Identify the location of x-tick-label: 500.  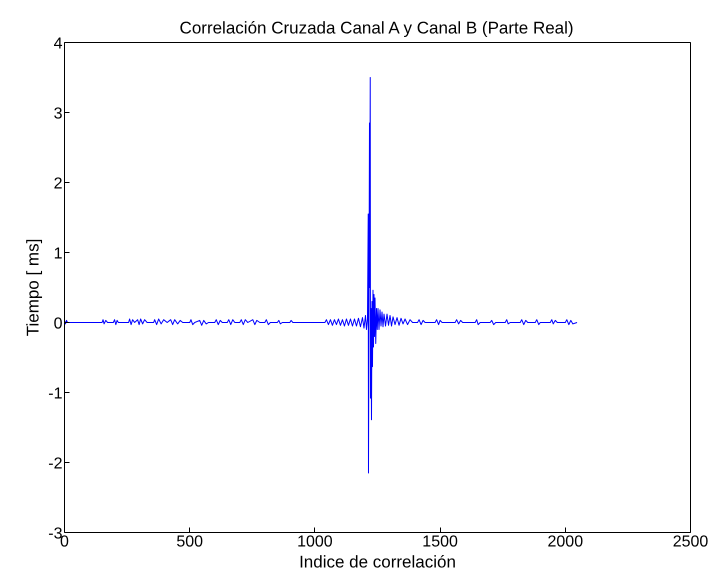
(190, 542).